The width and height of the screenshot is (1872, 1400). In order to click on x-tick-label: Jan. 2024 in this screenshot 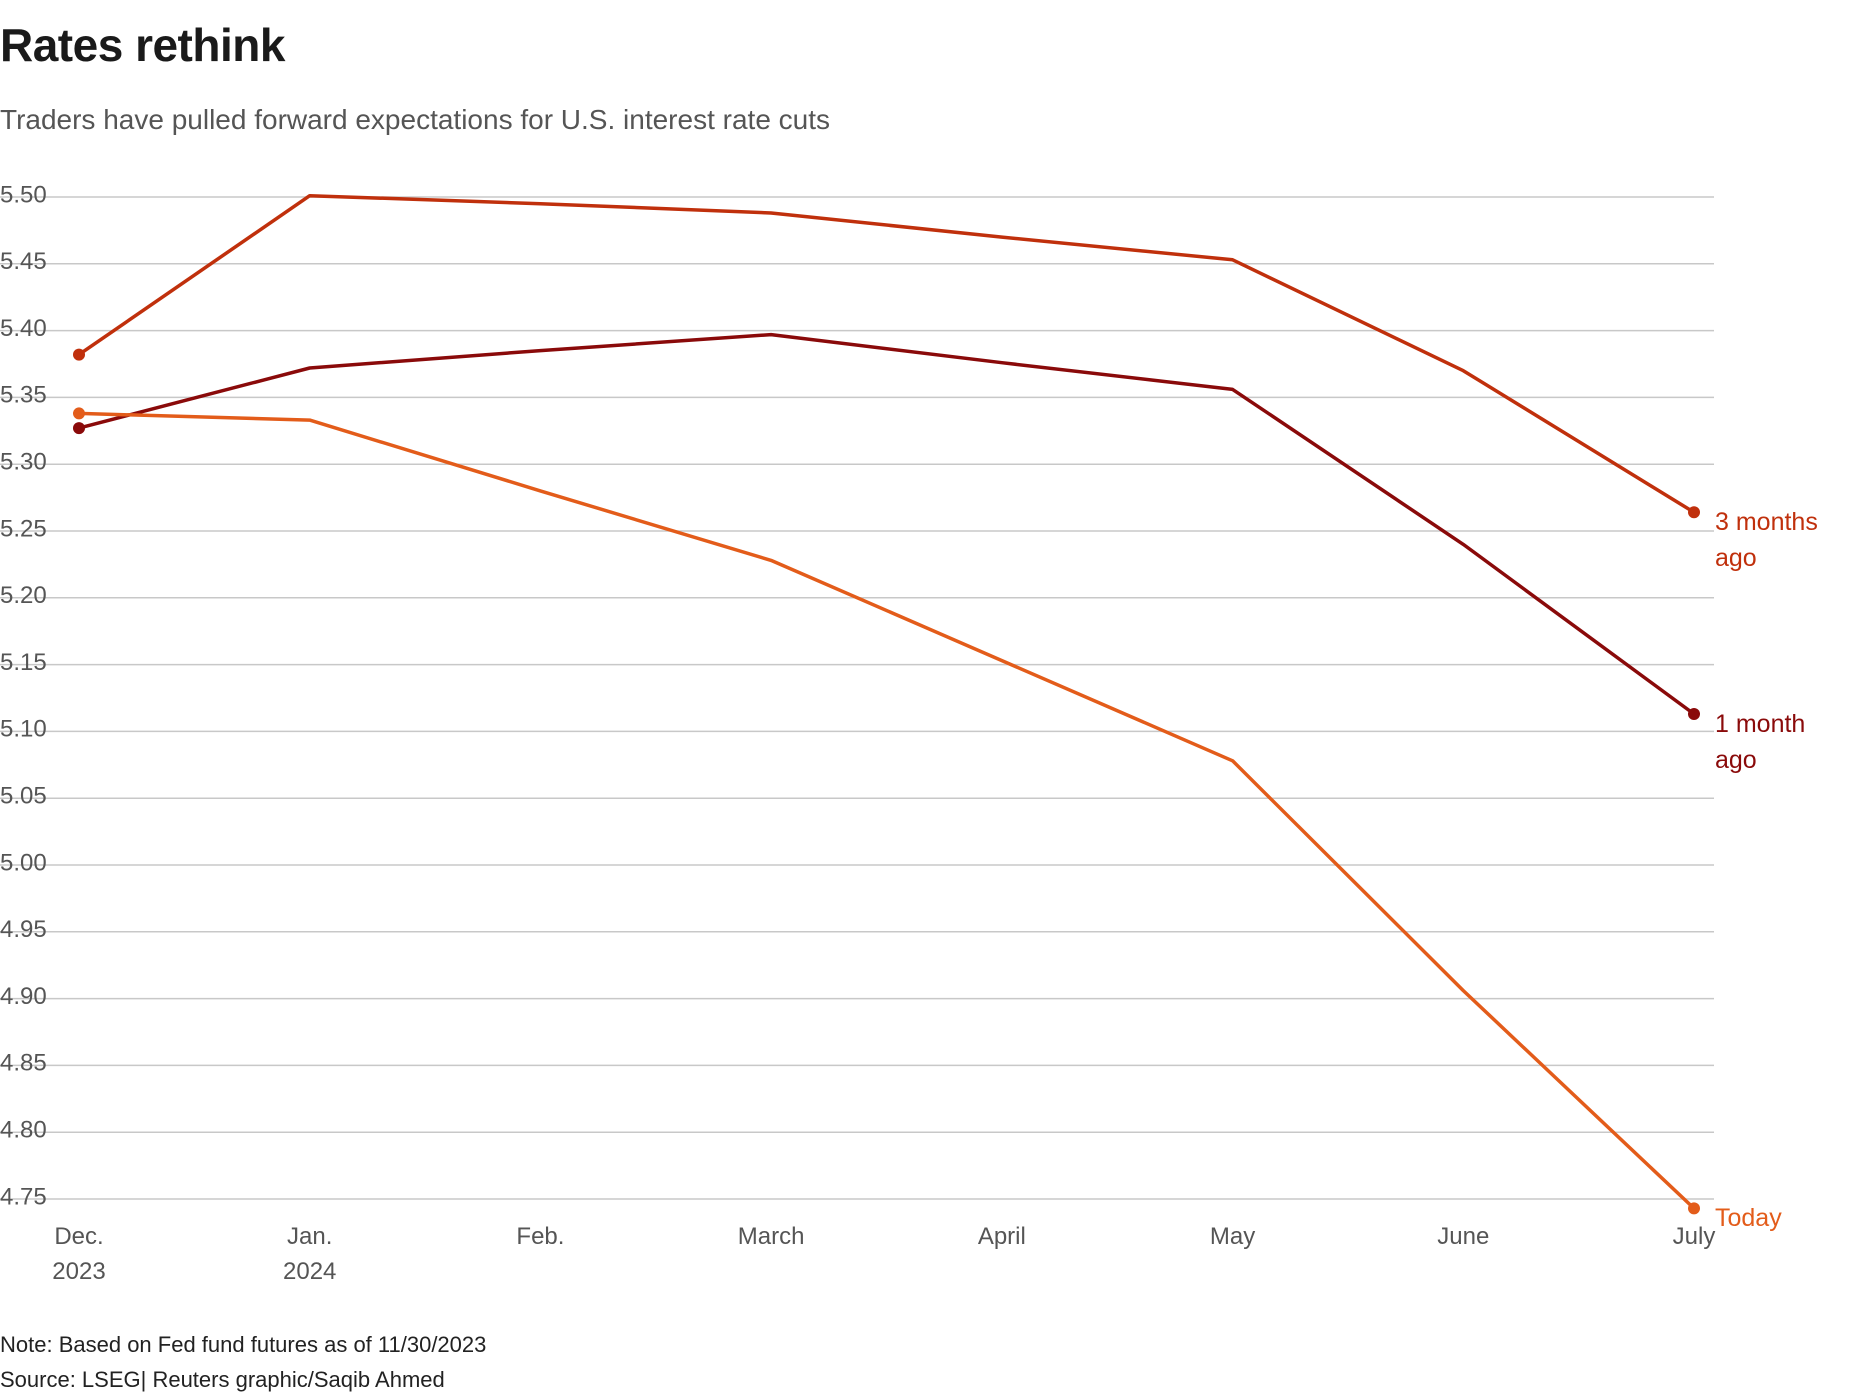, I will do `click(310, 1254)`.